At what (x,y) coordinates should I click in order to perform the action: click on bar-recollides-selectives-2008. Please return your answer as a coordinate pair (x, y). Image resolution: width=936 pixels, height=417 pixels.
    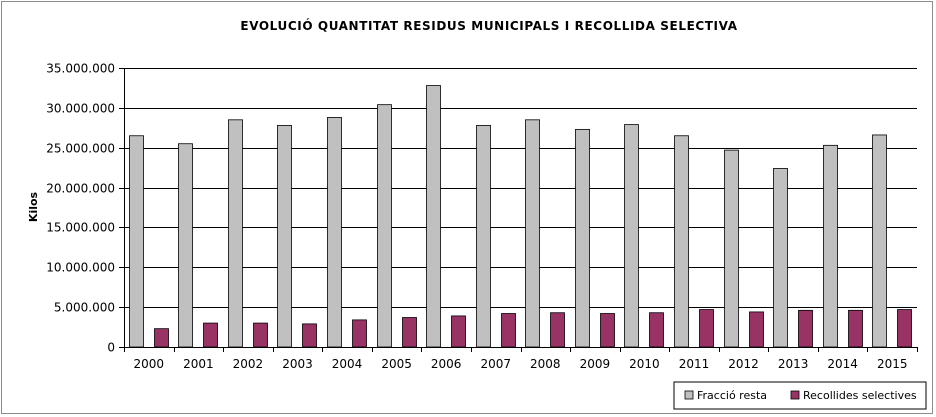
    Looking at the image, I should click on (557, 330).